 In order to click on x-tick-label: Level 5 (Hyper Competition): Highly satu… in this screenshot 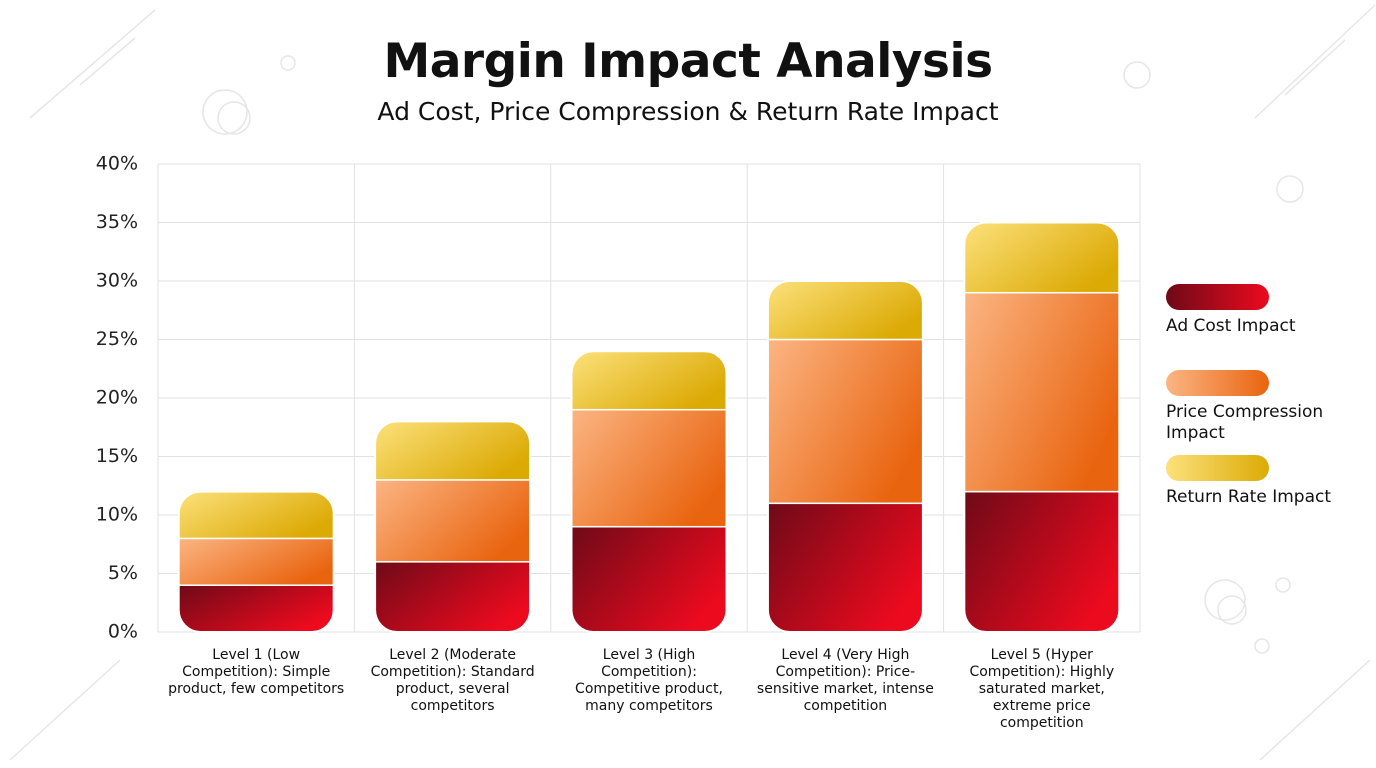, I will do `click(1042, 689)`.